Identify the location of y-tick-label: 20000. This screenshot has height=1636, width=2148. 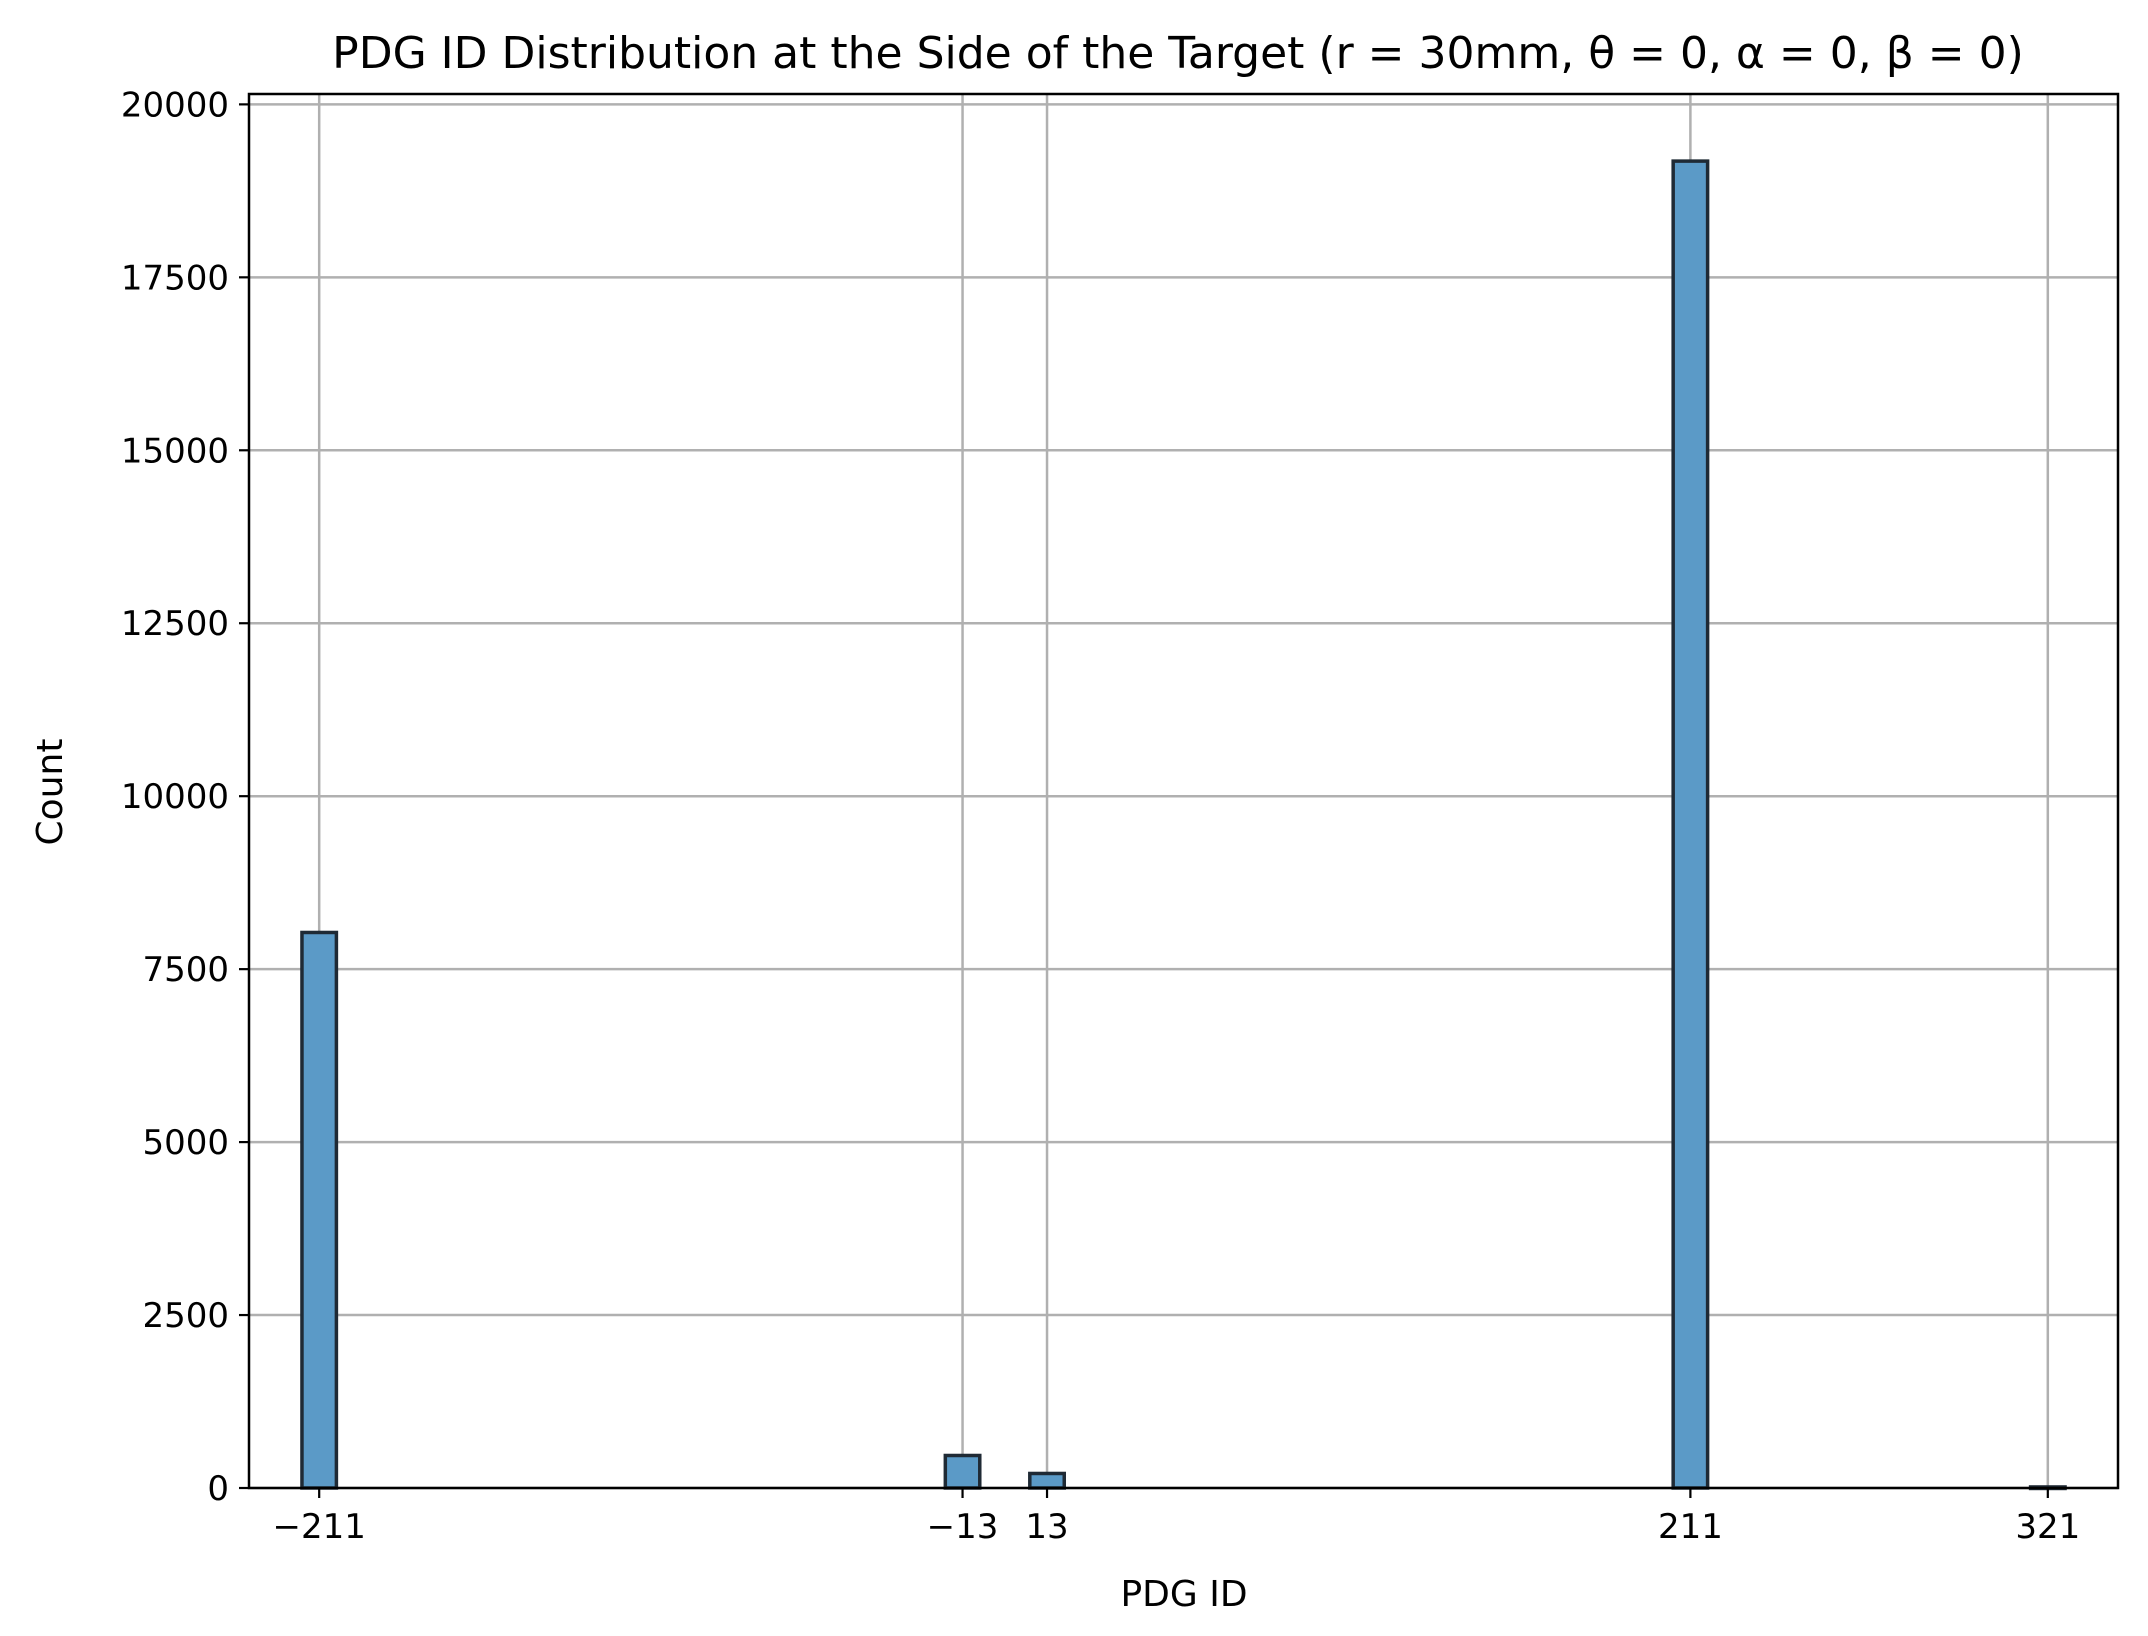
(175, 105).